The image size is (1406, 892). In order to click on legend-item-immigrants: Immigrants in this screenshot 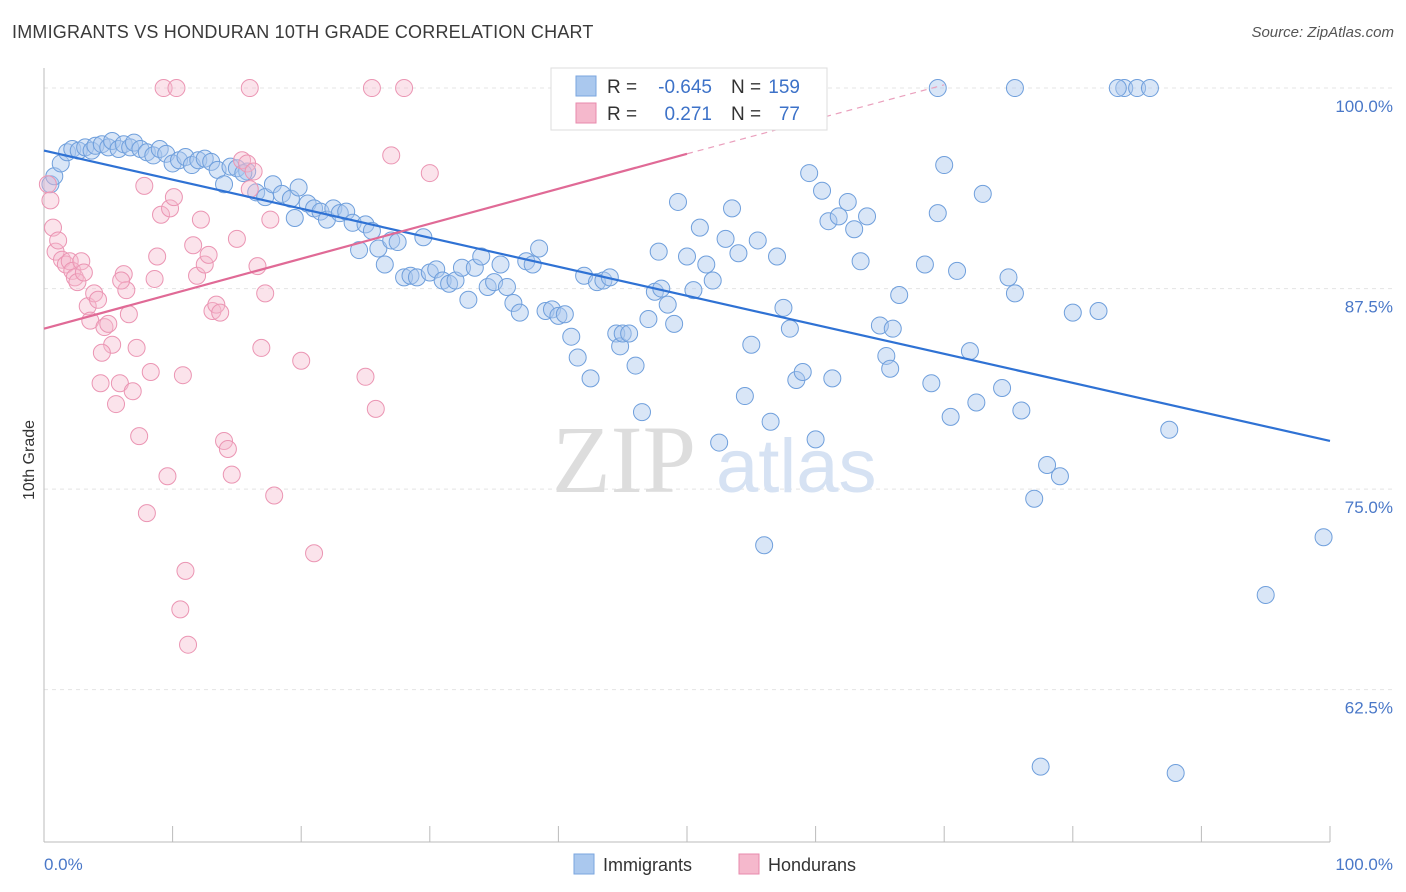, I will do `click(632, 864)`.